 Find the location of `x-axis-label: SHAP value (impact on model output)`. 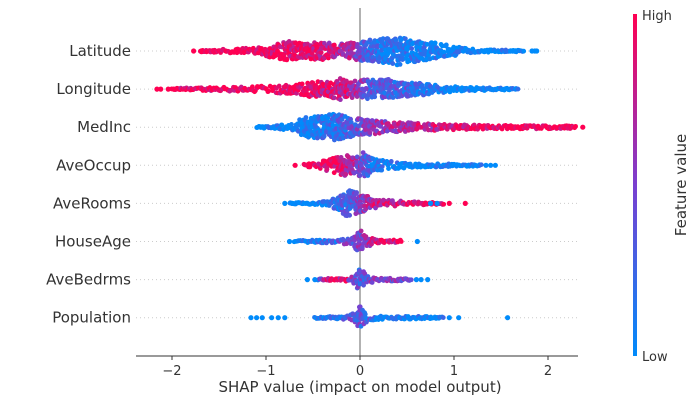

x-axis-label: SHAP value (impact on model output) is located at coordinates (359, 387).